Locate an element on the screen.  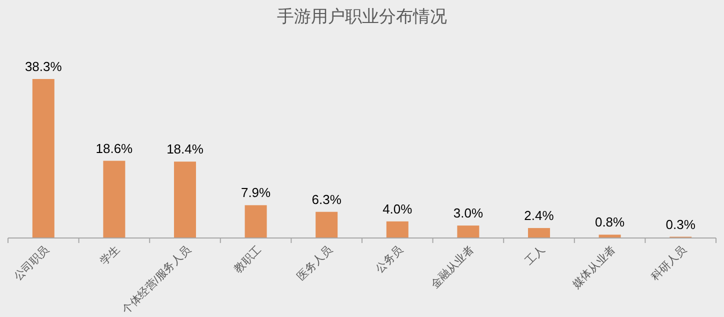
data-label: 18.6% is located at coordinates (115, 148).